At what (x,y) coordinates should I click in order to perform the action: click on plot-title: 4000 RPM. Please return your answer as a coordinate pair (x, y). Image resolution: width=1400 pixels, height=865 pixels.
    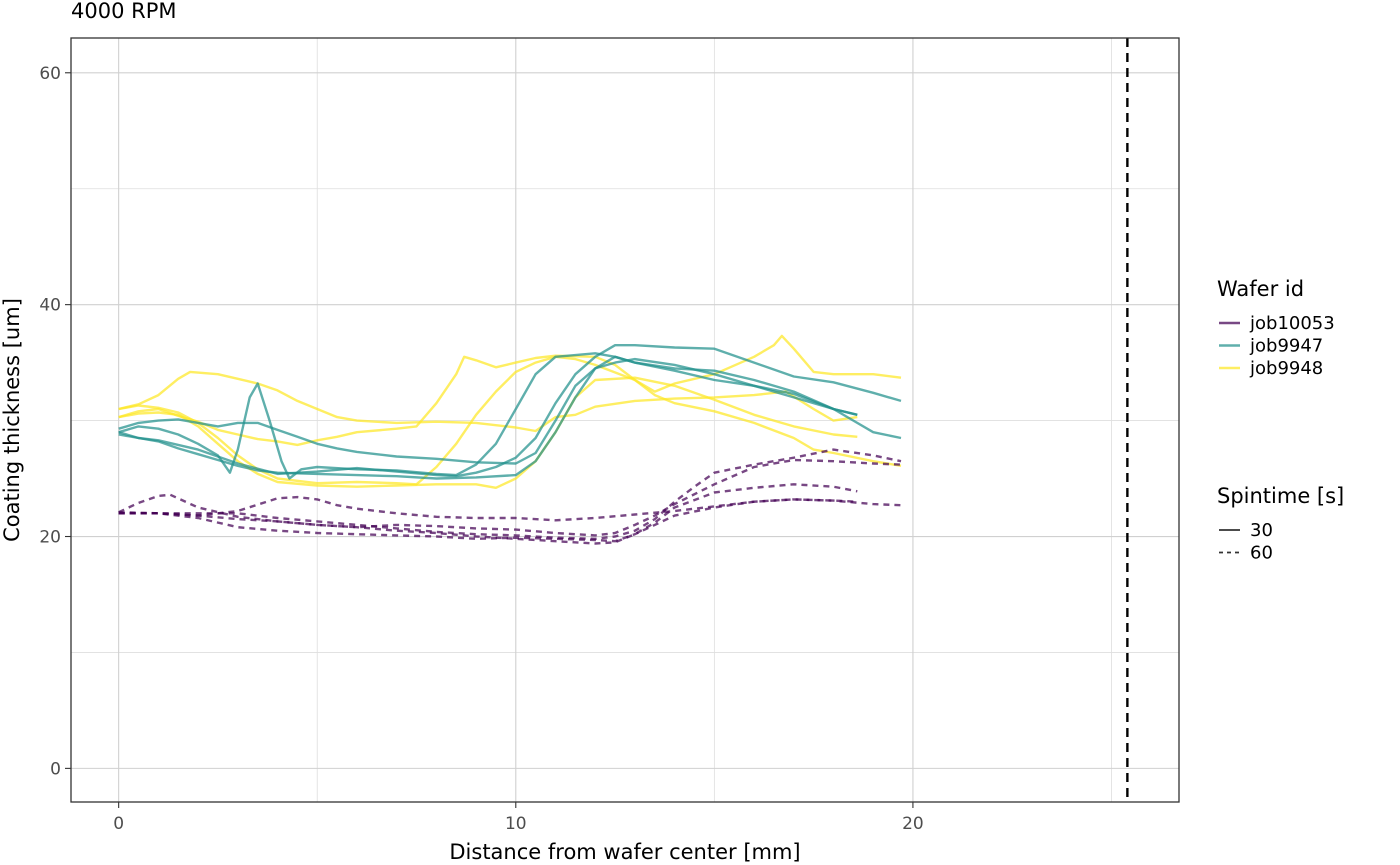
    Looking at the image, I should click on (124, 11).